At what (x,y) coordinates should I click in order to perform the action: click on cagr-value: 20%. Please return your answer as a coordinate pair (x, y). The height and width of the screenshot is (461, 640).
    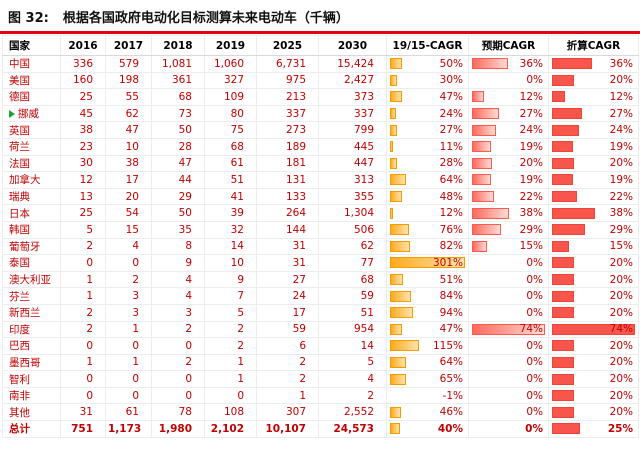
    Looking at the image, I should click on (621, 163).